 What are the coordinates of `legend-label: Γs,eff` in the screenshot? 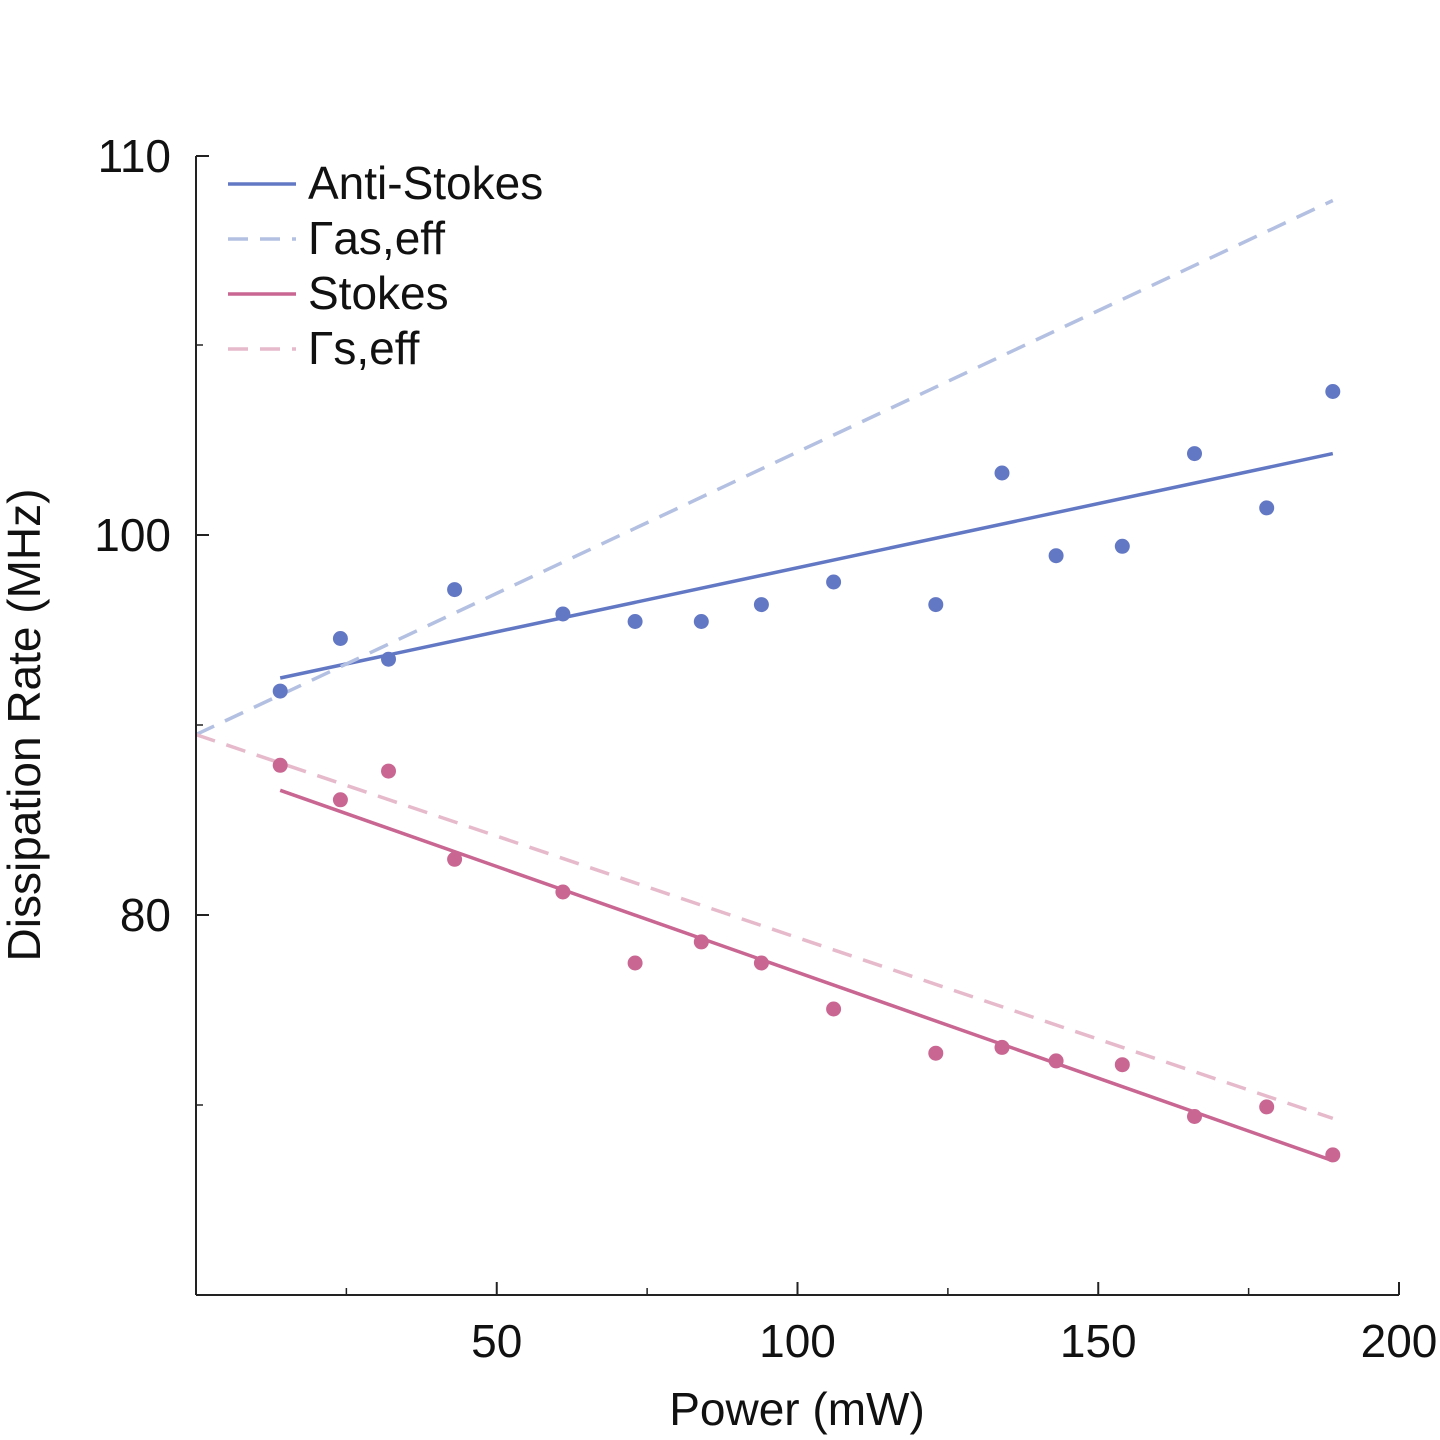 It's located at (364, 348).